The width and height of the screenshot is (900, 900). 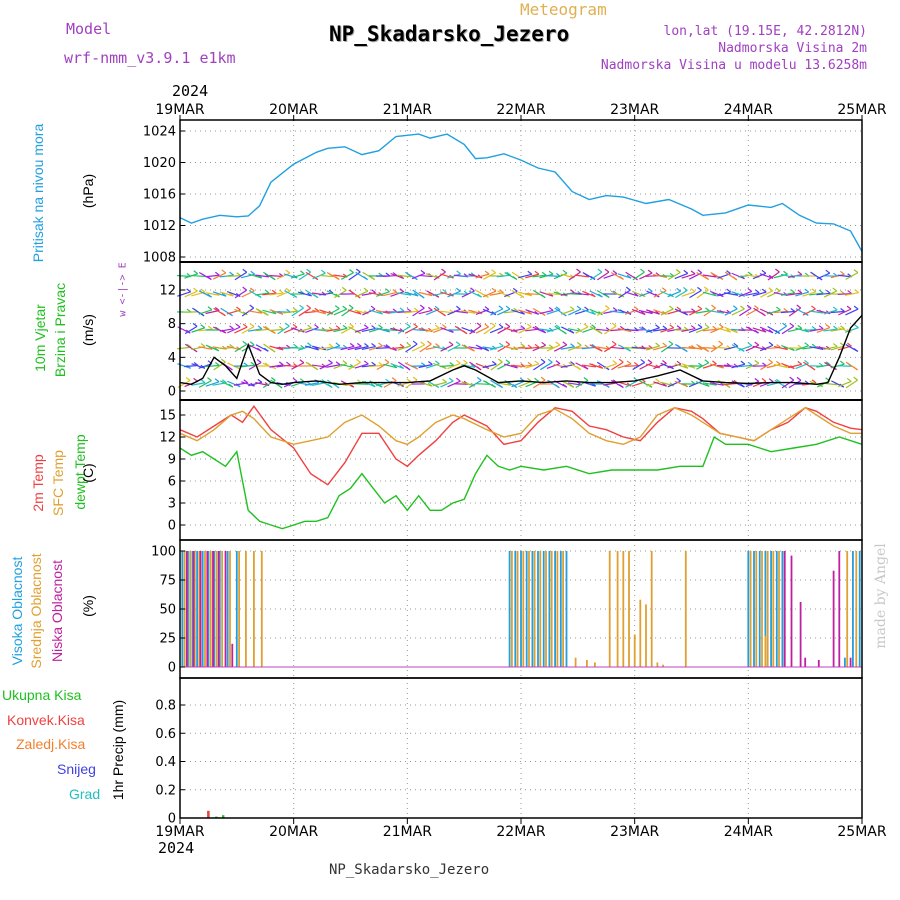 What do you see at coordinates (159, 195) in the screenshot?
I see `ytick-label: 1016` at bounding box center [159, 195].